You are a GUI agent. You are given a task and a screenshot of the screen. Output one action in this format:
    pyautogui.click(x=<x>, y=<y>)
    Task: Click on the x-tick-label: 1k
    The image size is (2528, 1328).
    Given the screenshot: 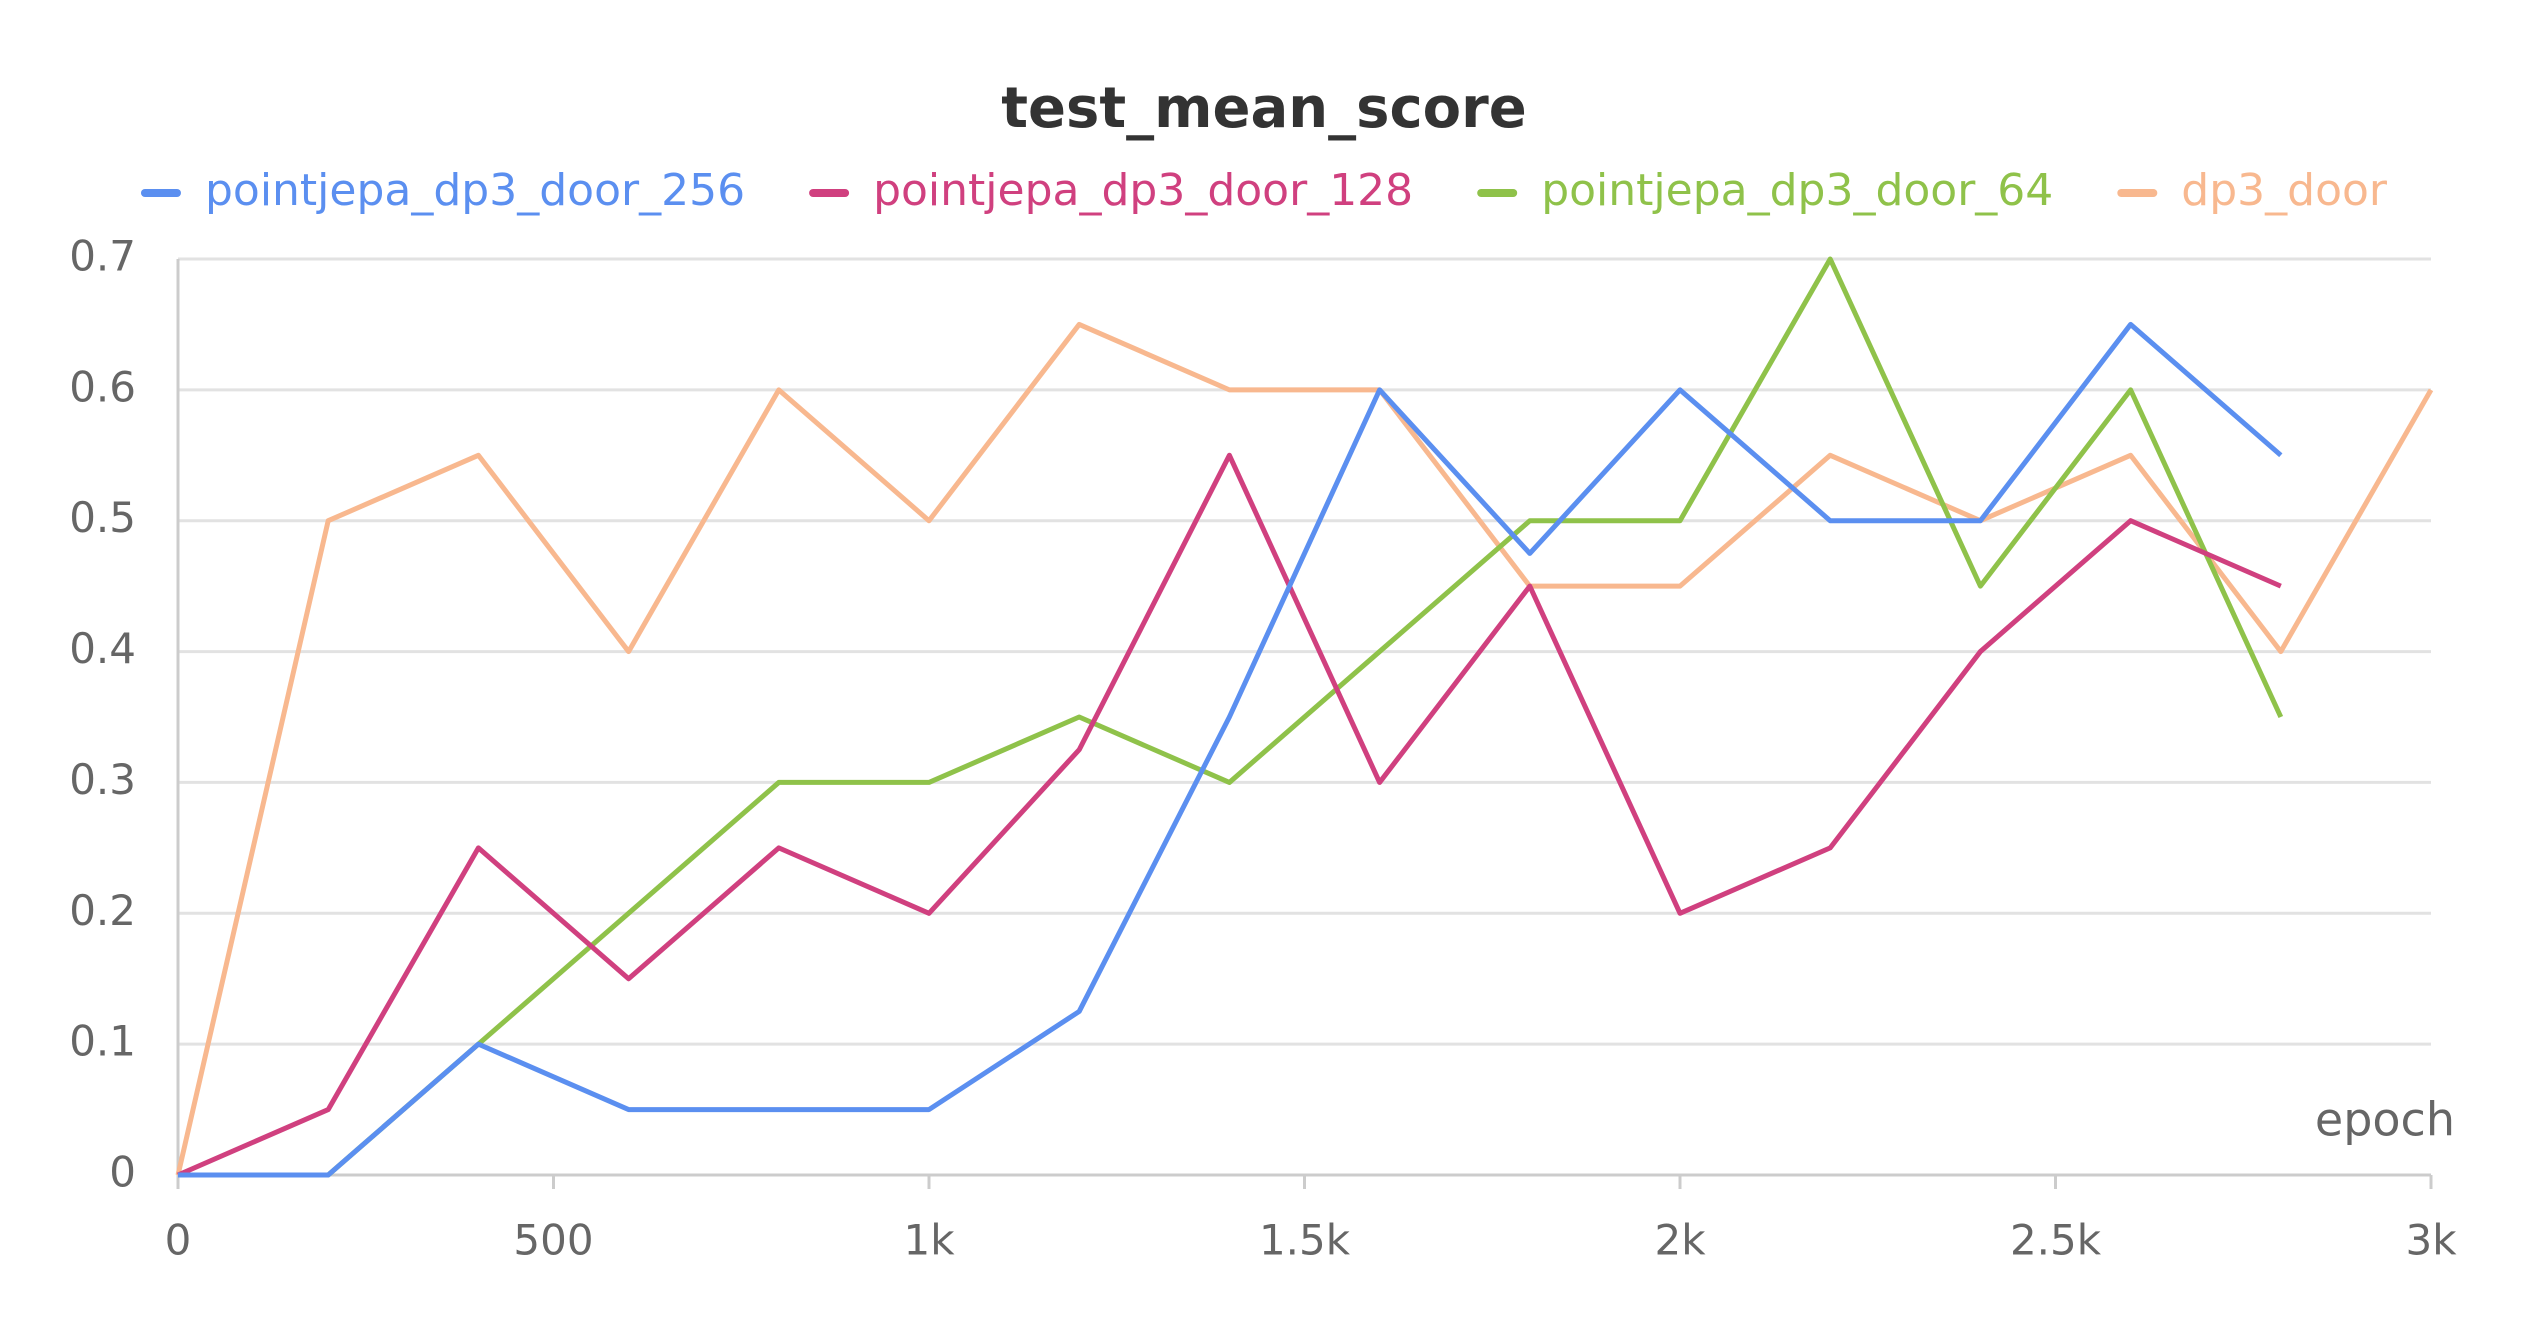 What is the action you would take?
    pyautogui.click(x=929, y=1240)
    